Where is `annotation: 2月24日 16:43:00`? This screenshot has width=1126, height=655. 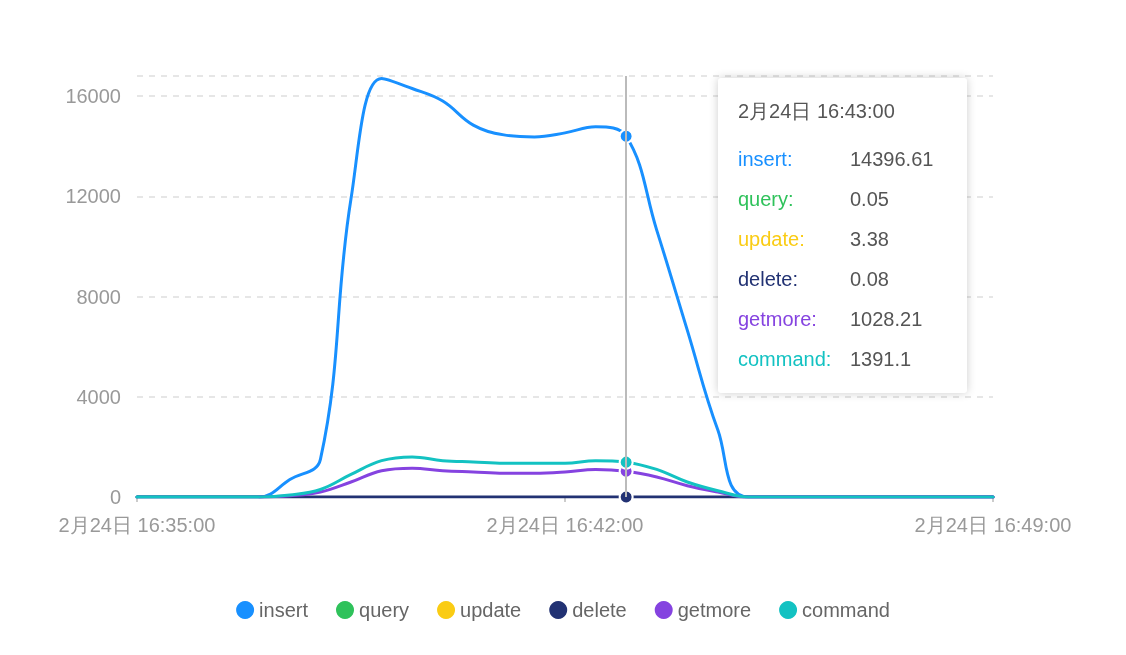
annotation: 2月24日 16:43:00 is located at coordinates (817, 111).